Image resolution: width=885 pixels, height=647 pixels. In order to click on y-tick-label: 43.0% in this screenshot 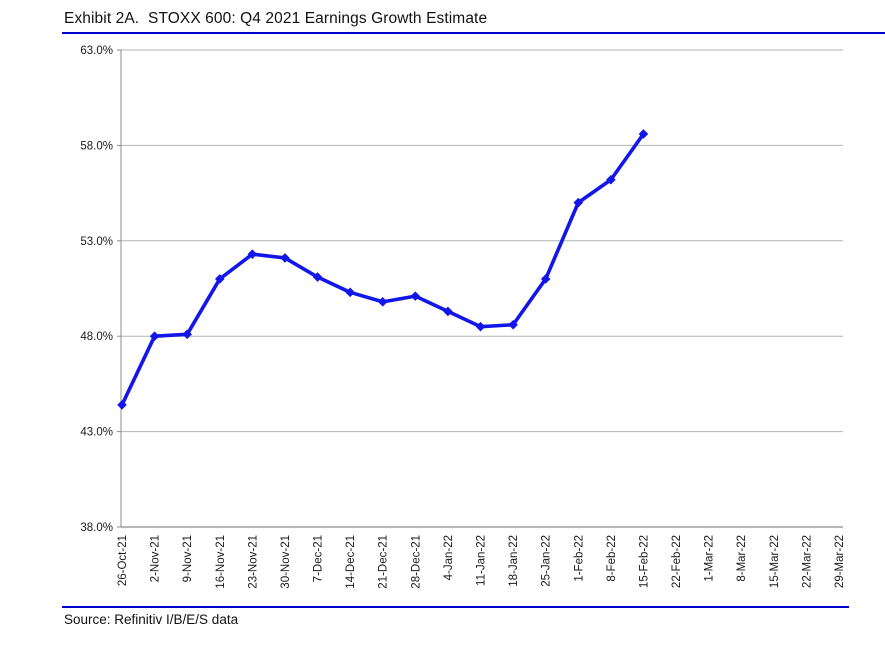, I will do `click(96, 433)`.